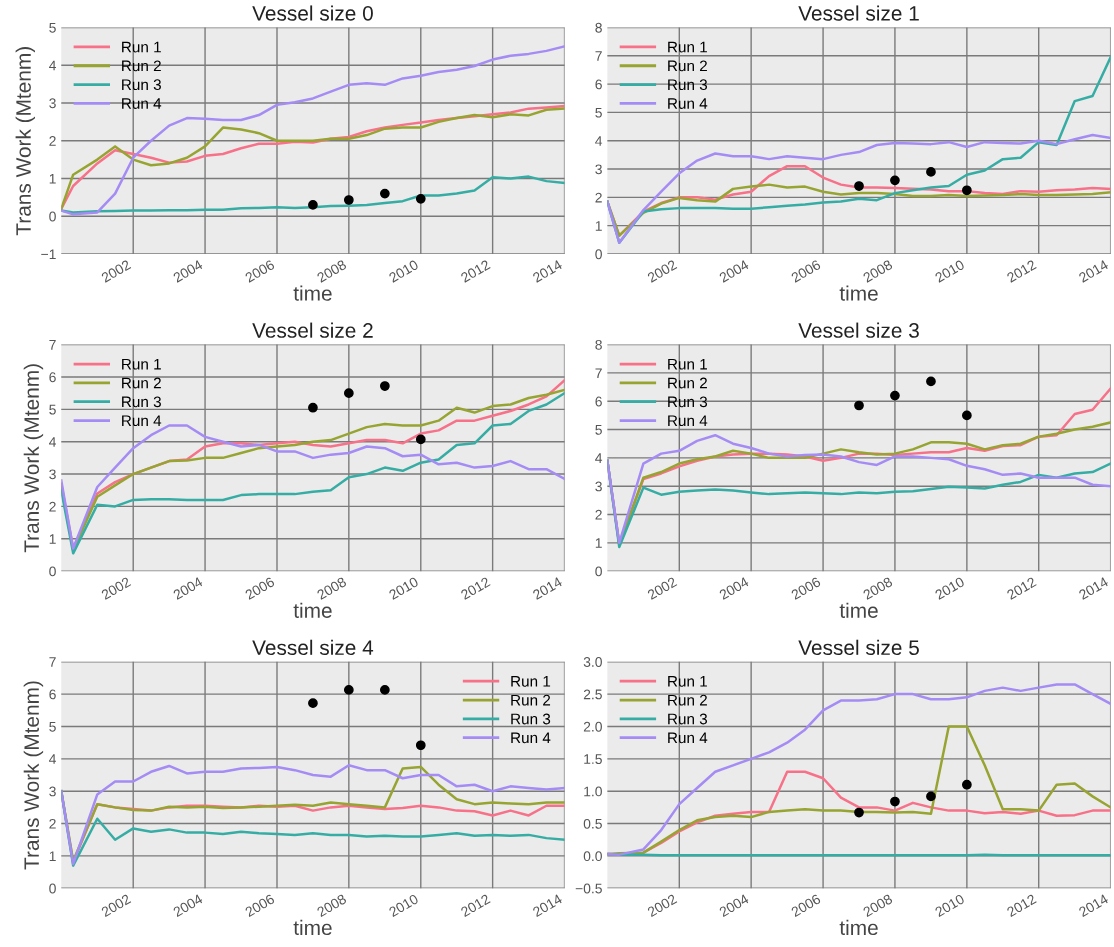 This screenshot has height=947, width=1114. What do you see at coordinates (598, 344) in the screenshot?
I see `y-tick-label: 8` at bounding box center [598, 344].